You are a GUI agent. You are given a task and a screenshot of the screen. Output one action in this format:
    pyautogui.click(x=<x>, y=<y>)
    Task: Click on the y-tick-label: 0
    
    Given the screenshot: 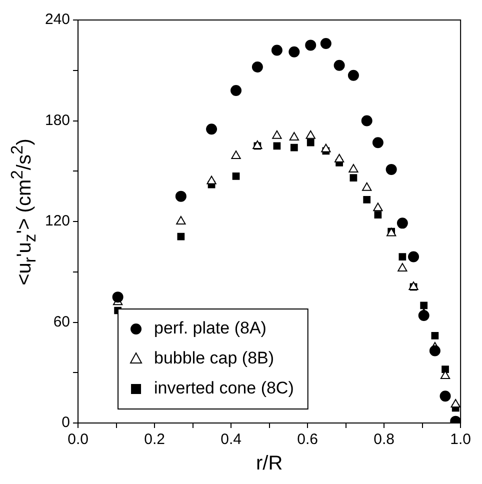 What is the action you would take?
    pyautogui.click(x=66, y=423)
    